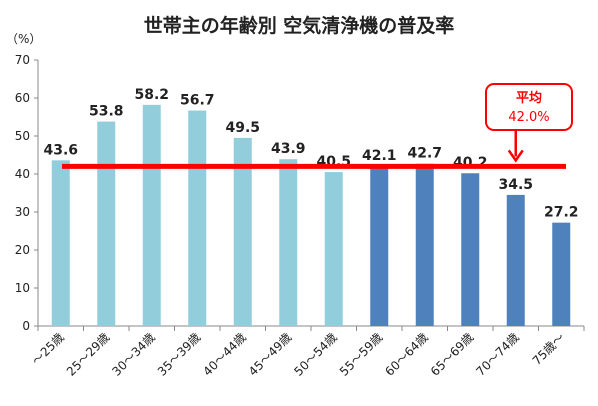  What do you see at coordinates (288, 149) in the screenshot?
I see `data-label: 43.9` at bounding box center [288, 149].